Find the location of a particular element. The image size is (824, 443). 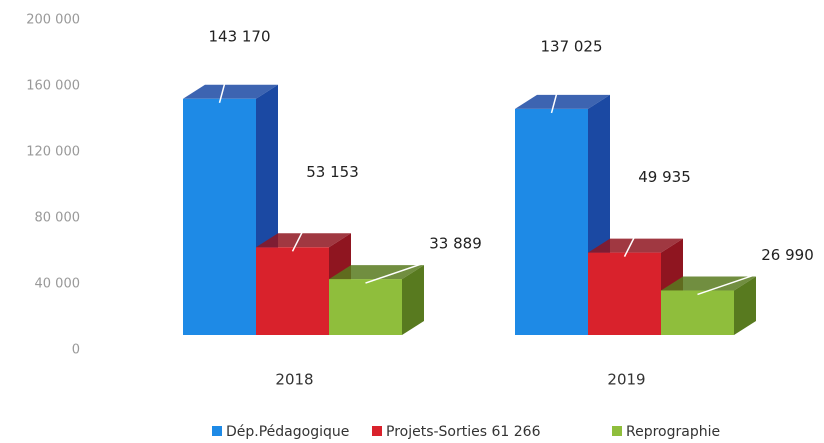

y-tick-label: 160 000 is located at coordinates (53, 86).